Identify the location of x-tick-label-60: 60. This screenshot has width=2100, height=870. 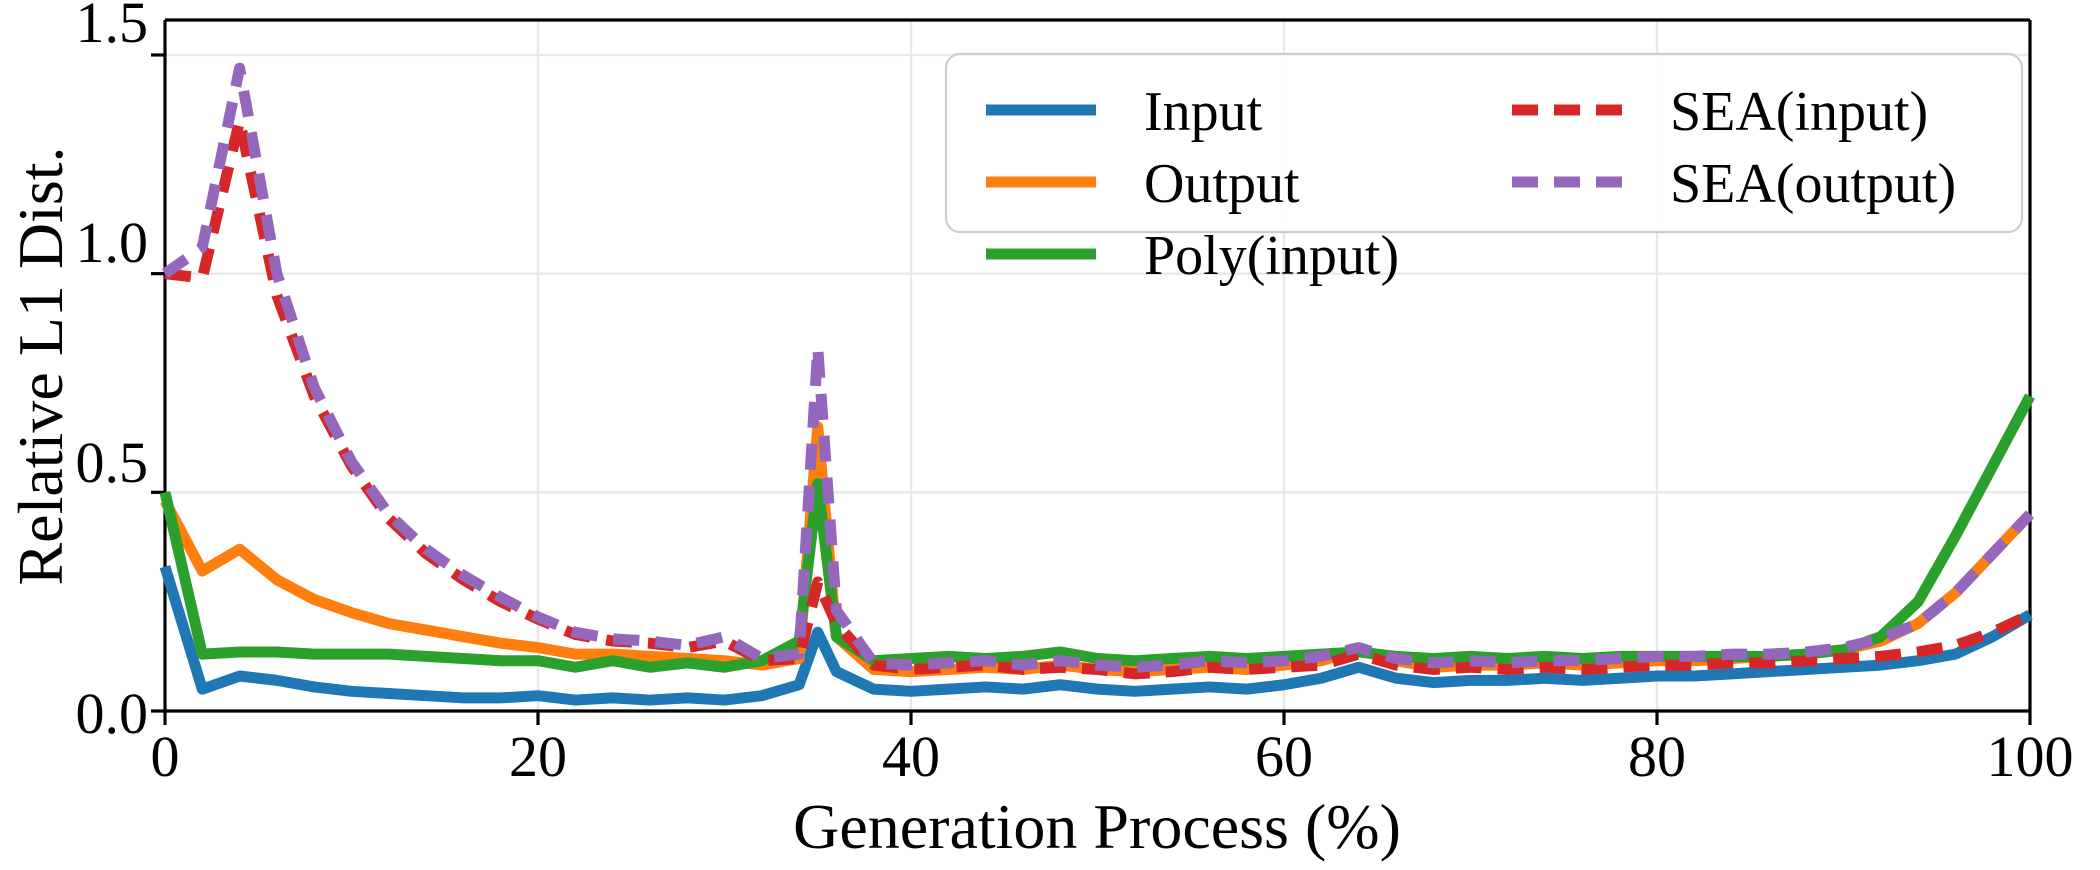
(1284, 756).